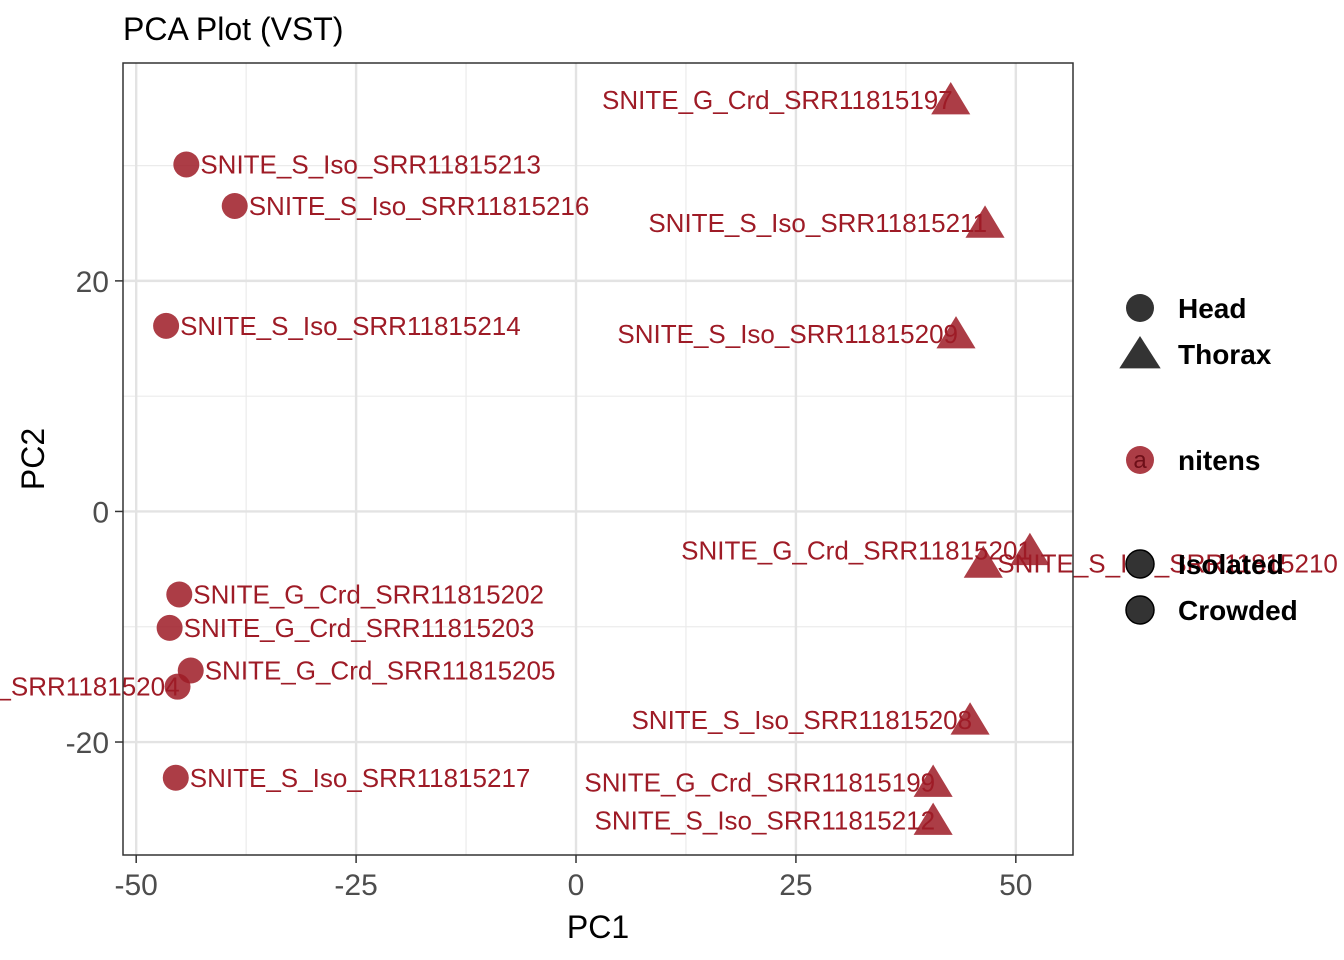 Image resolution: width=1344 pixels, height=960 pixels. Describe the element at coordinates (856, 551) in the screenshot. I see `data-point-label: SNITE_G_Crd_SRR11815201` at that location.